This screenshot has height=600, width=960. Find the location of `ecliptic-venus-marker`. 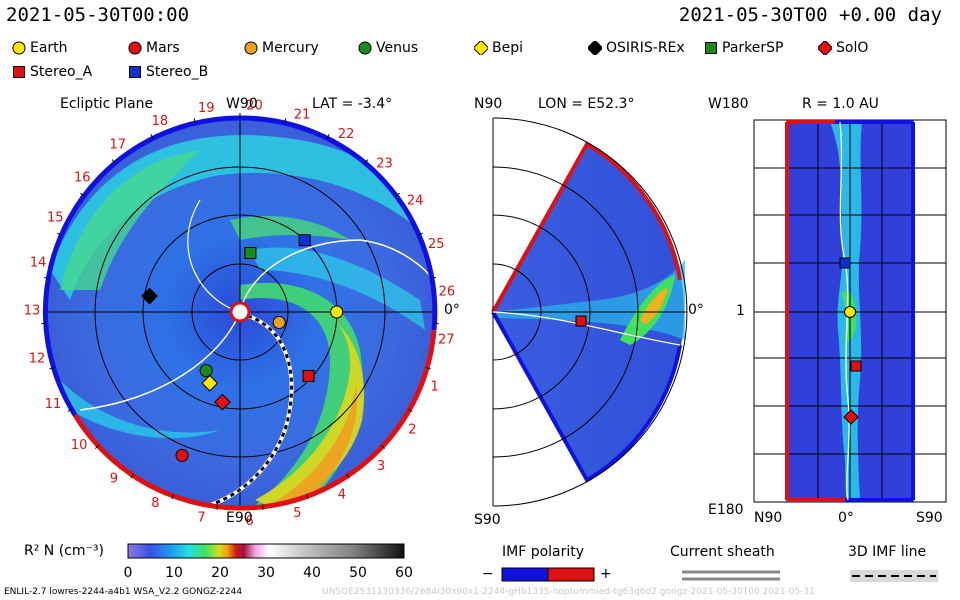

ecliptic-venus-marker is located at coordinates (206, 371).